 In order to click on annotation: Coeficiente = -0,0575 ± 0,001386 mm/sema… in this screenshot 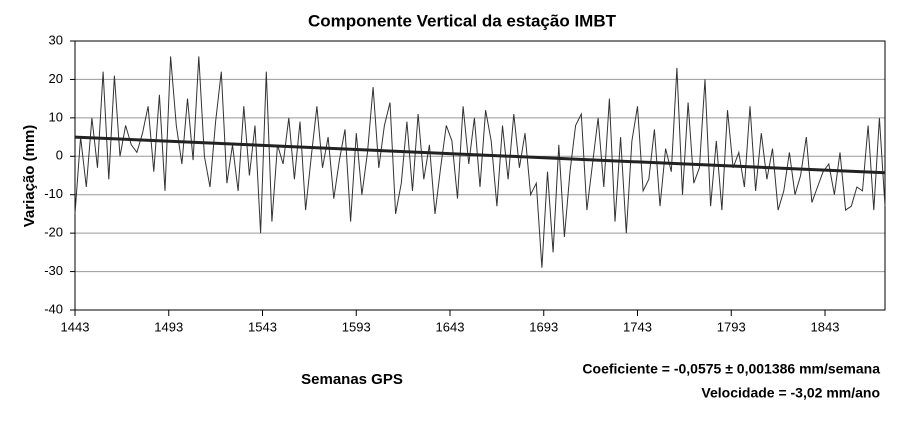, I will do `click(731, 369)`.